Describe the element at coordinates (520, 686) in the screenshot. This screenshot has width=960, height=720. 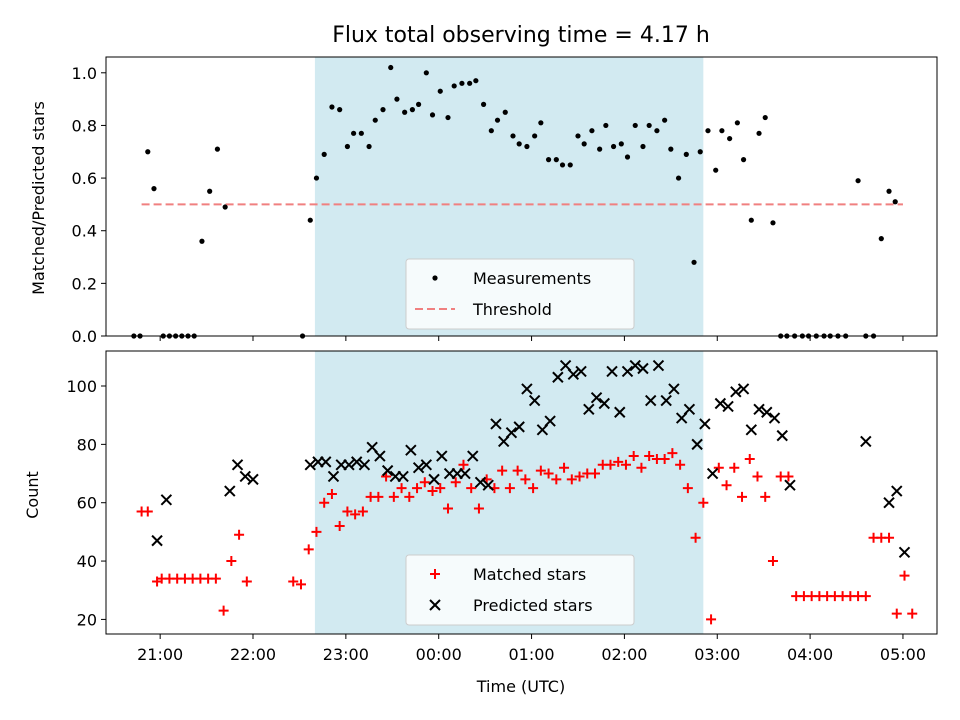
I see `x-axis-label: Time (UTC)` at that location.